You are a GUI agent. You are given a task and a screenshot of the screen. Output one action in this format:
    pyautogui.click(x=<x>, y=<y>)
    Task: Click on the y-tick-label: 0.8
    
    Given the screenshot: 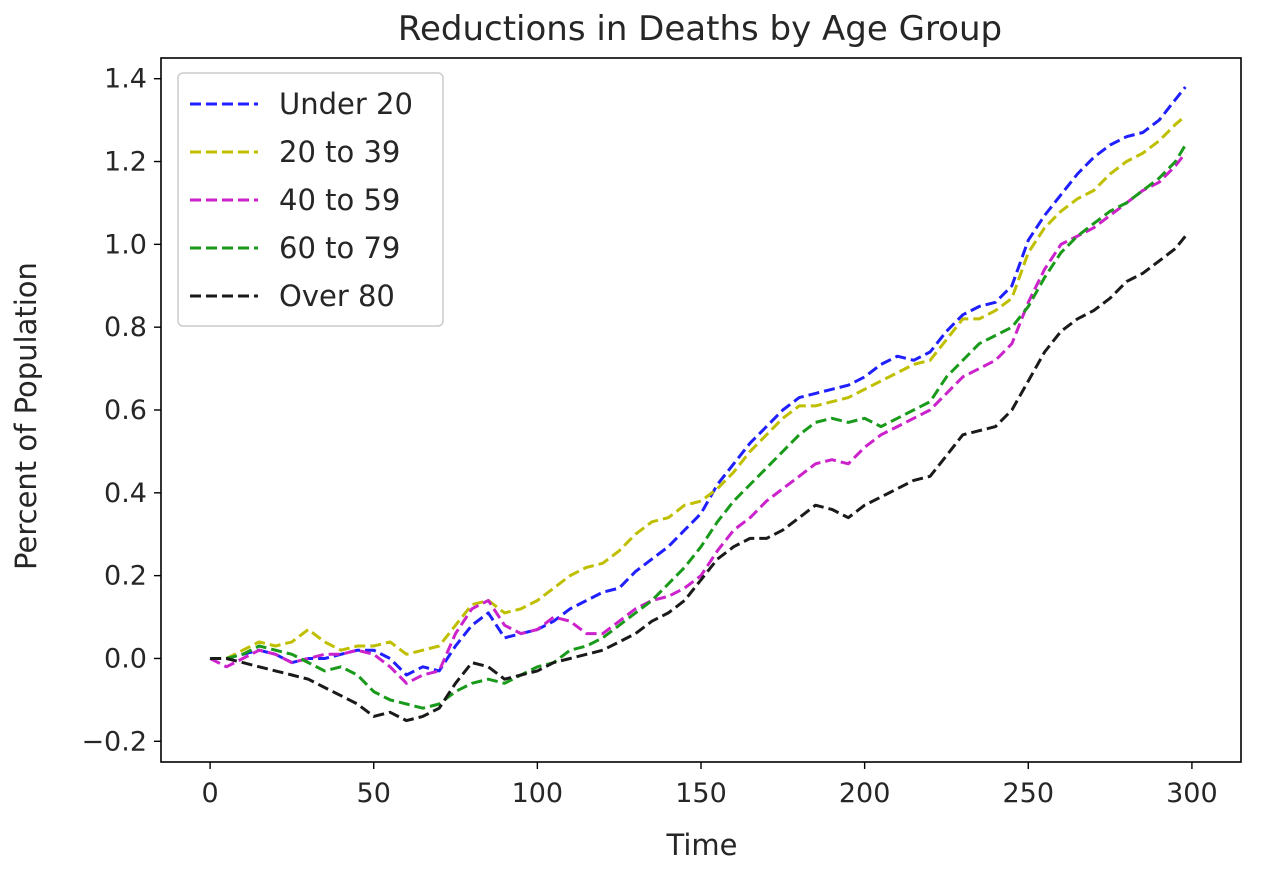 What is the action you would take?
    pyautogui.click(x=125, y=327)
    